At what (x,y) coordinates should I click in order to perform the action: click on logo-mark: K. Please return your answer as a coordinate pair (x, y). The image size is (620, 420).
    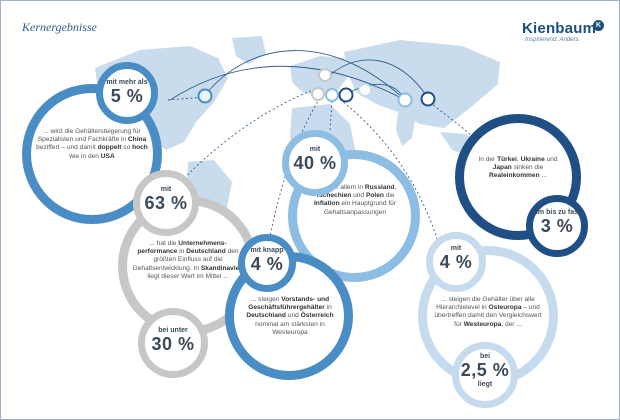
    Looking at the image, I should click on (598, 25).